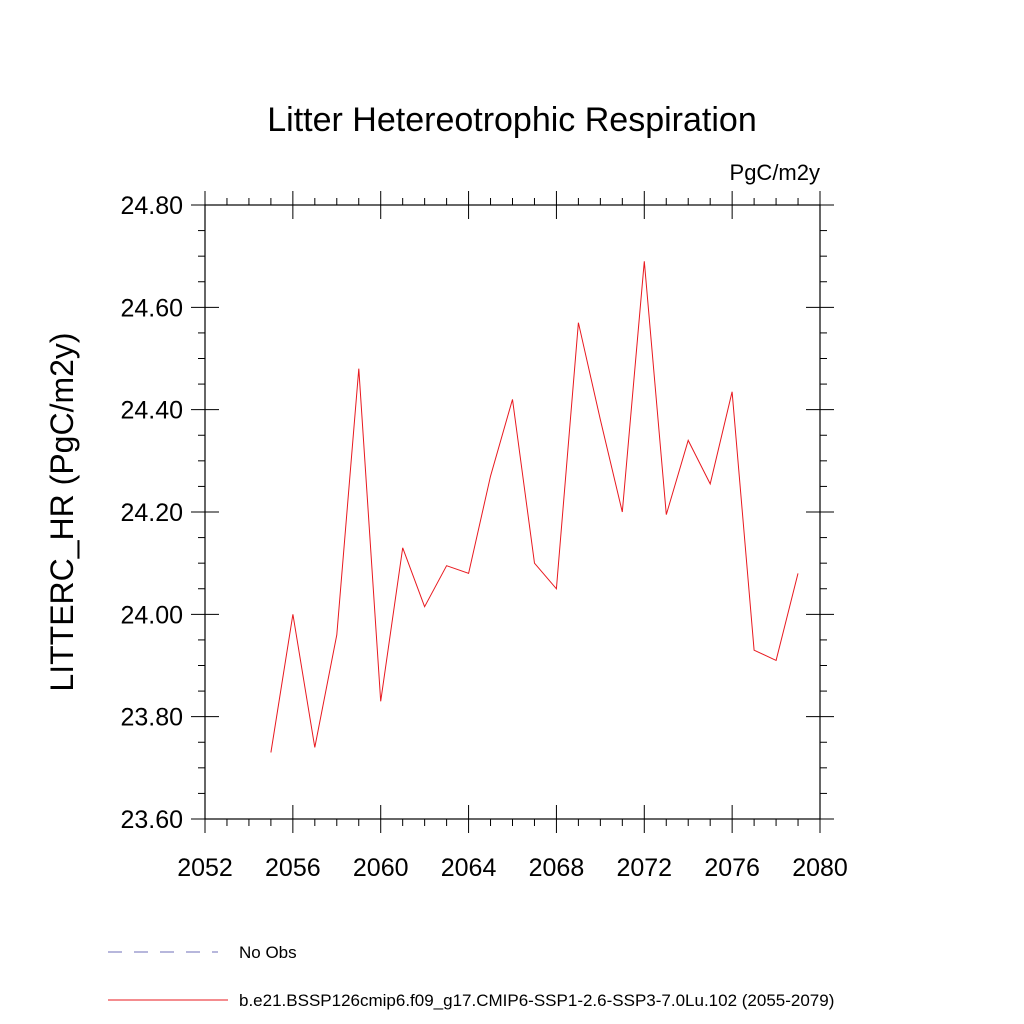  What do you see at coordinates (62, 511) in the screenshot?
I see `y-axis-label: LITTERC_HR (PgC/m2y)` at bounding box center [62, 511].